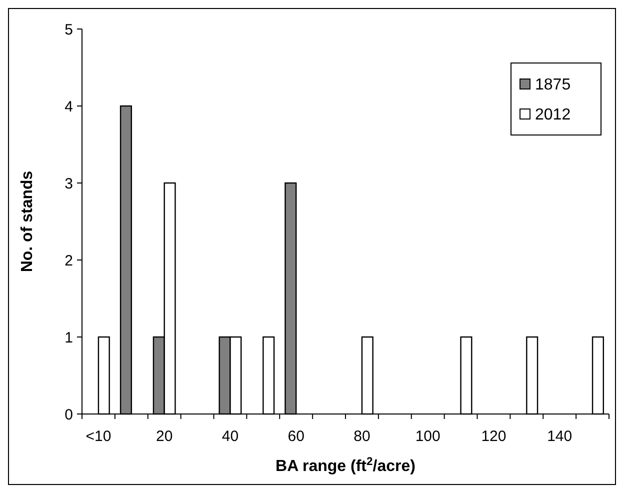  I want to click on x-tick-label: <10, so click(99, 436).